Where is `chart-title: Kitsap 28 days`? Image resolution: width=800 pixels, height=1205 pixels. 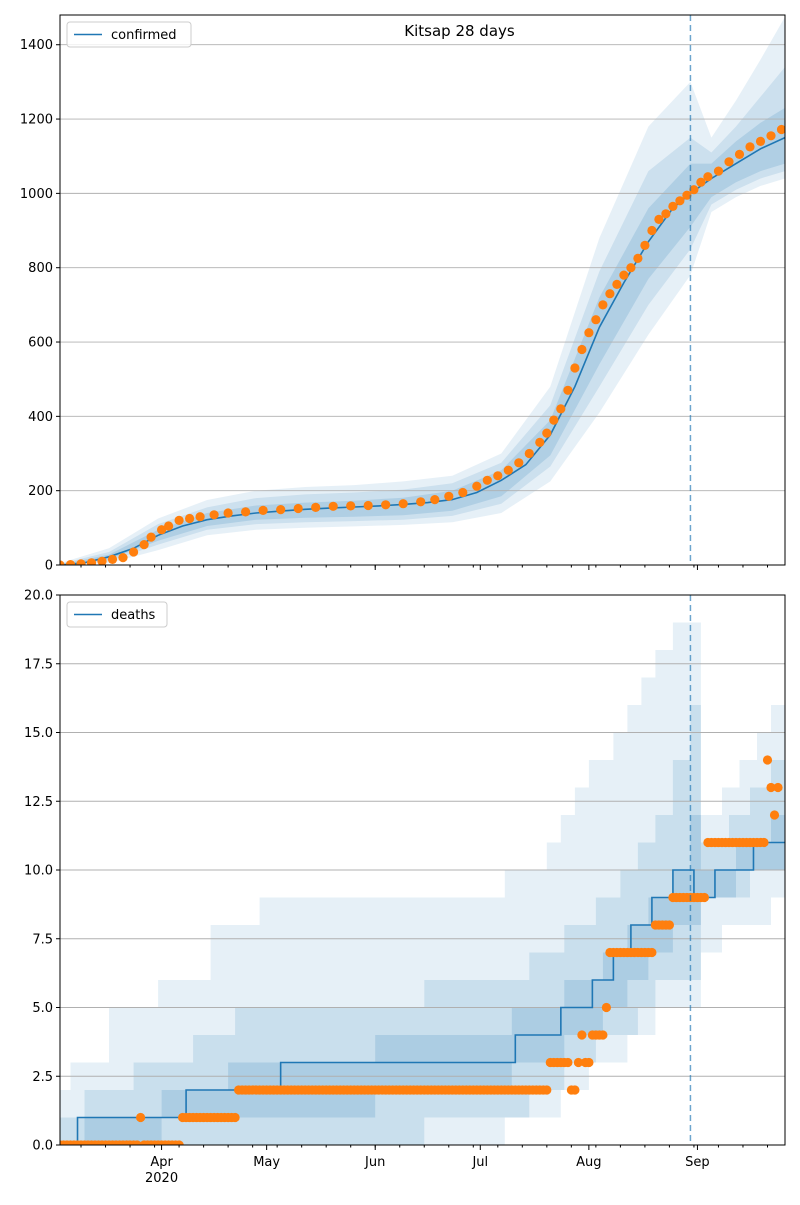
chart-title: Kitsap 28 days is located at coordinates (459, 31).